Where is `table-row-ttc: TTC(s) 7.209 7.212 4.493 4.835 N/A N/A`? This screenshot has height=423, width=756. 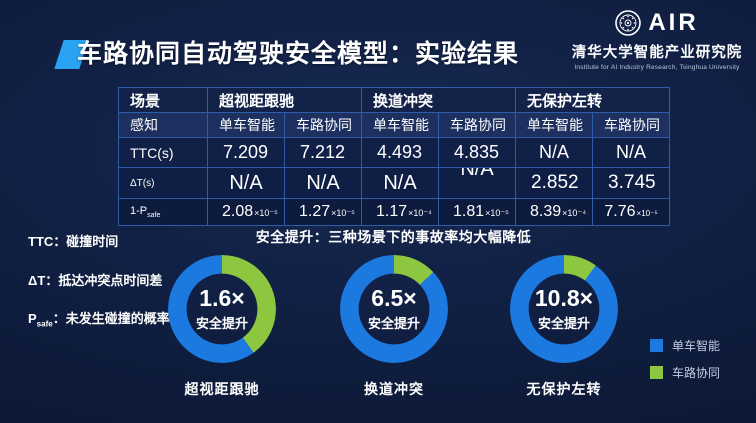
table-row-ttc: TTC(s) 7.209 7.212 4.493 4.835 N/A N/A is located at coordinates (394, 152).